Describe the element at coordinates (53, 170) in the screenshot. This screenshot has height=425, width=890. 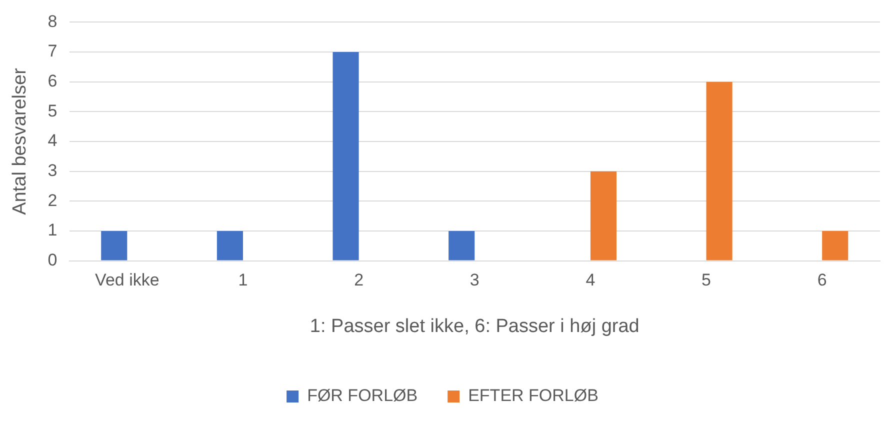
I see `y-tick-label: 3` at that location.